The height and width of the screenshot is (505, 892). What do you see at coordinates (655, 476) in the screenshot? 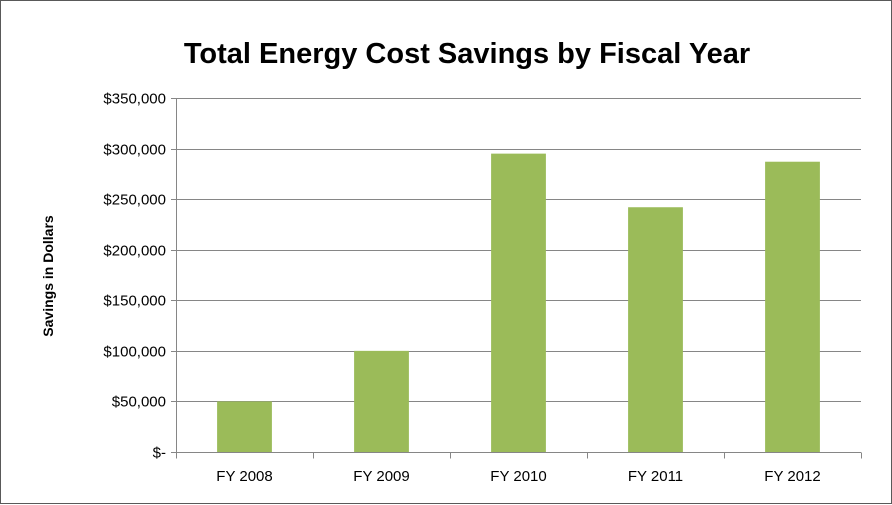
I see `x-tick-label: FY 2011` at bounding box center [655, 476].